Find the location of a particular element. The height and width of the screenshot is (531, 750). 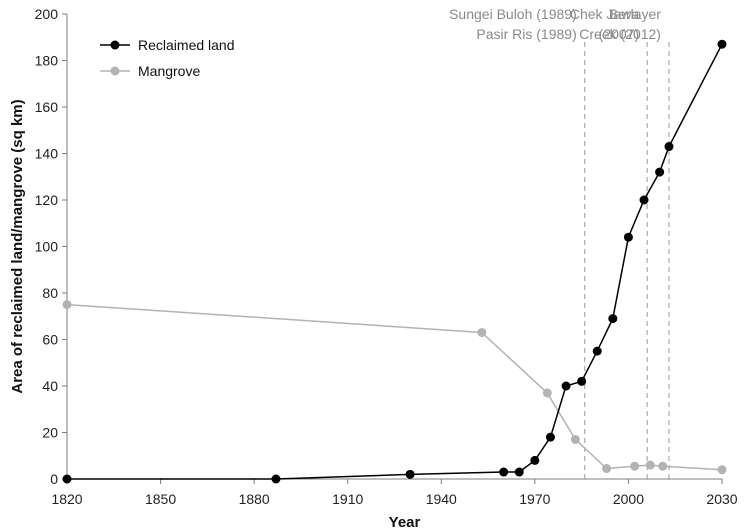

y-tick-label: 180 is located at coordinates (47, 61).